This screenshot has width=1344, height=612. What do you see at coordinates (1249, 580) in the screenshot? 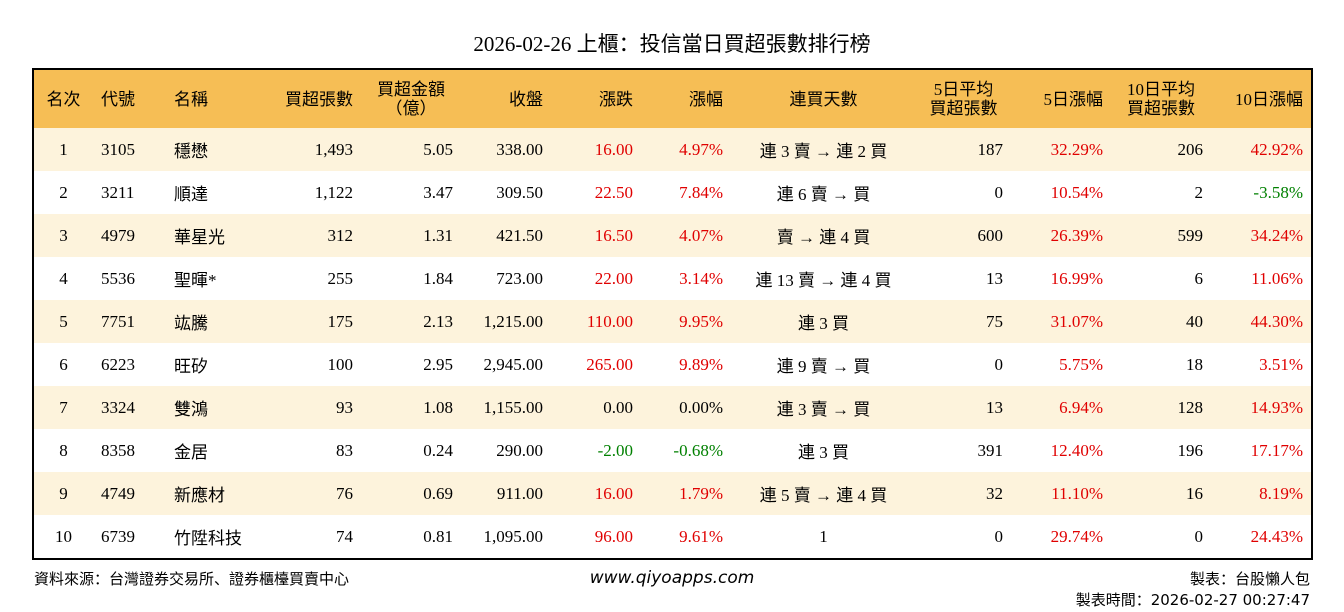
I see `maker: 製表：台股懶人包` at bounding box center [1249, 580].